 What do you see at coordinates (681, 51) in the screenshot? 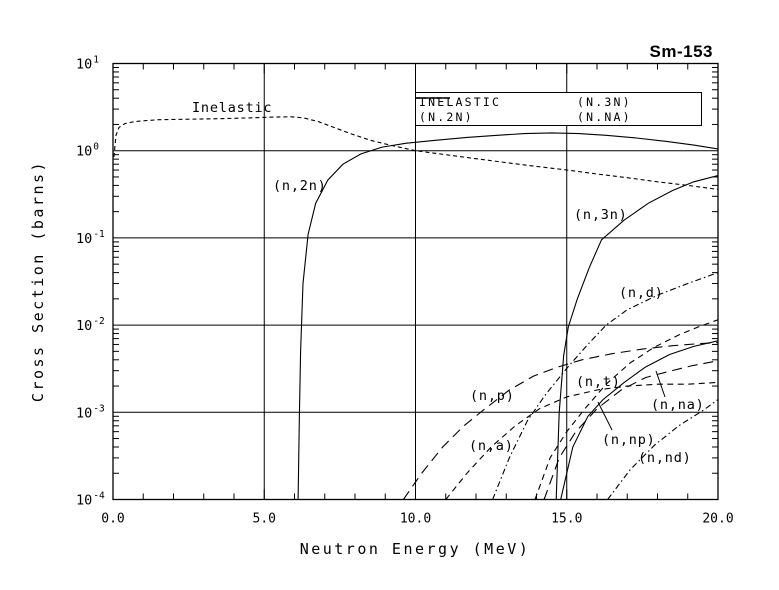
I see `page-title: Sm-153` at bounding box center [681, 51].